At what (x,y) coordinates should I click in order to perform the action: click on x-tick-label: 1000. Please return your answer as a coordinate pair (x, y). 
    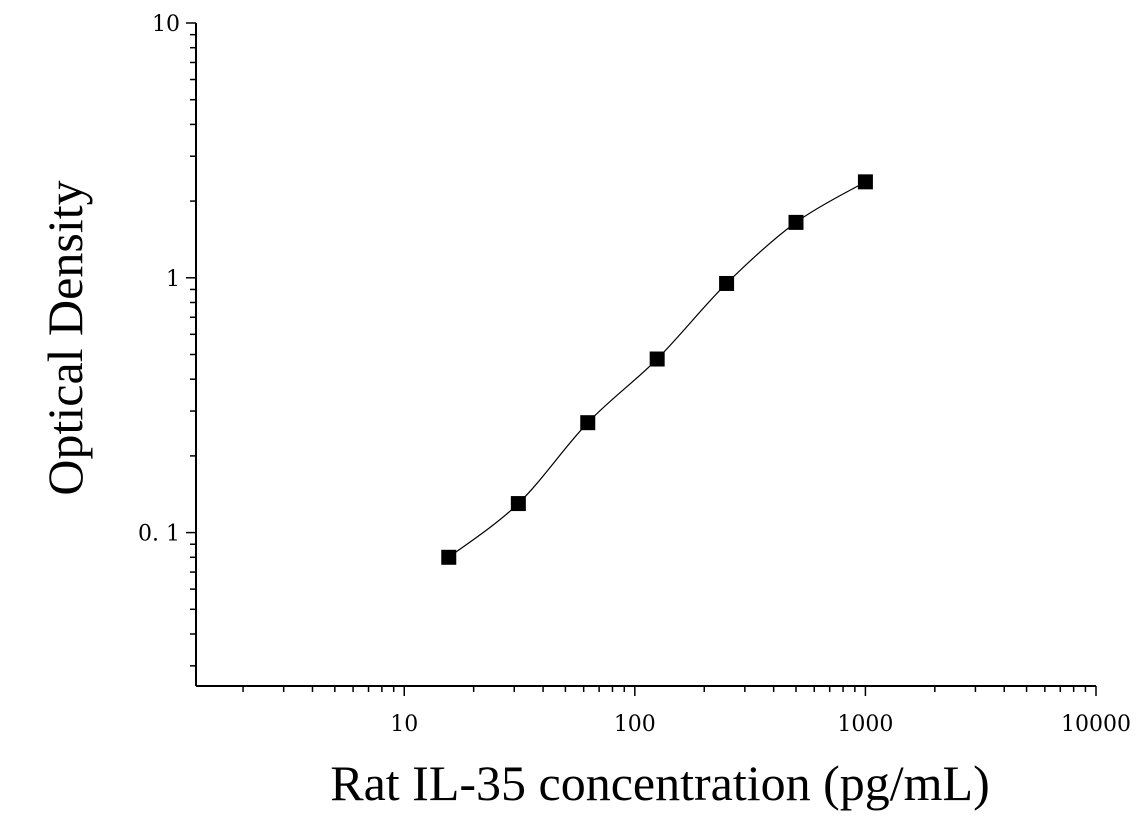
    Looking at the image, I should click on (865, 724).